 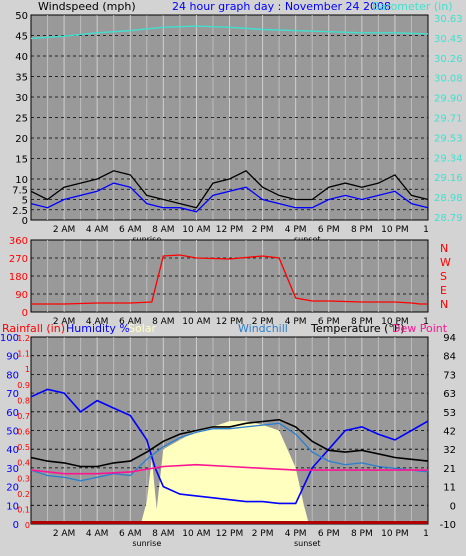 What do you see at coordinates (23, 385) in the screenshot?
I see `rain-tick-label: 0.9` at bounding box center [23, 385].